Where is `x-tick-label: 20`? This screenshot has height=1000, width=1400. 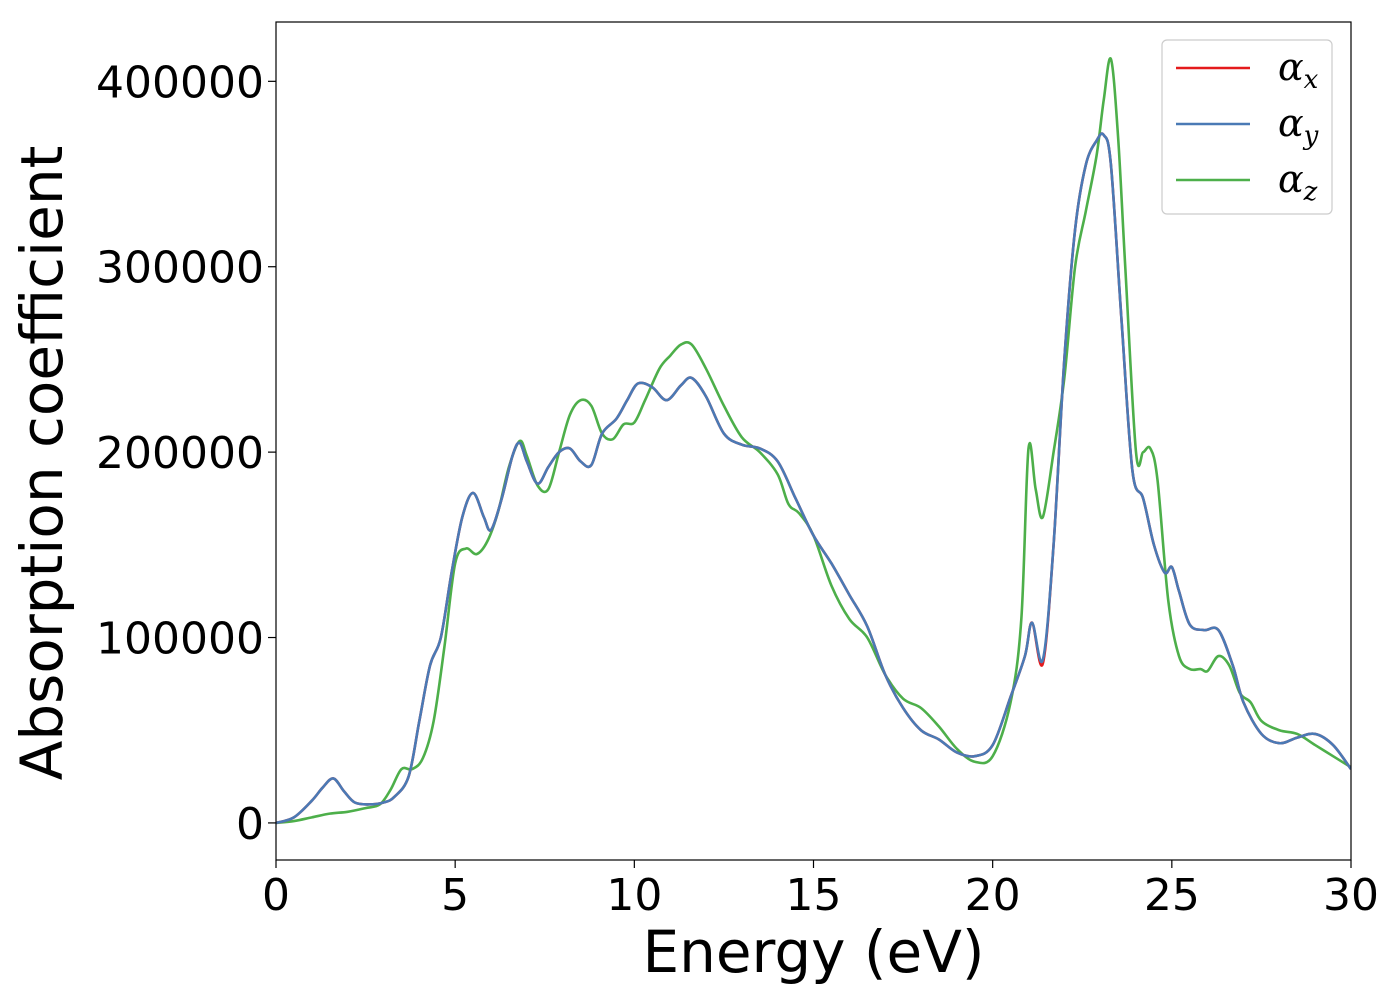 x-tick-label: 20 is located at coordinates (993, 895).